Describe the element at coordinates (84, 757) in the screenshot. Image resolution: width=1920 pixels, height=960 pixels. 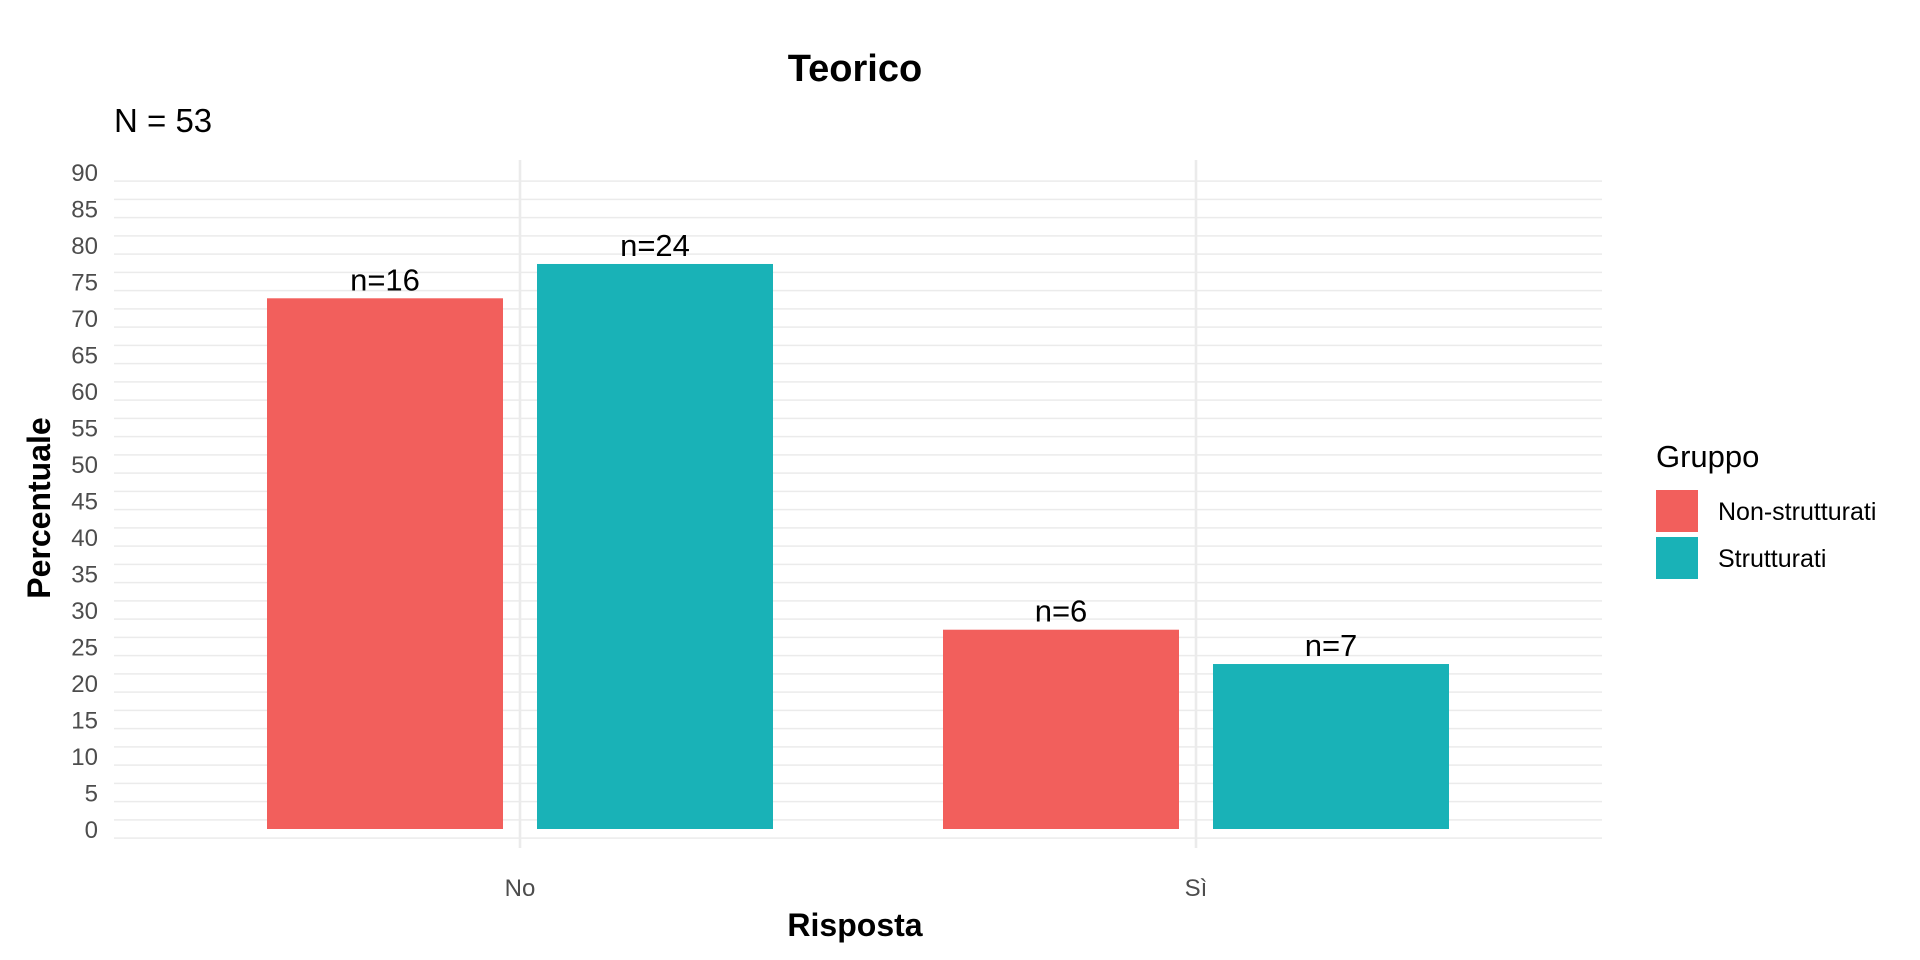
I see `y-tick-label: 10` at that location.